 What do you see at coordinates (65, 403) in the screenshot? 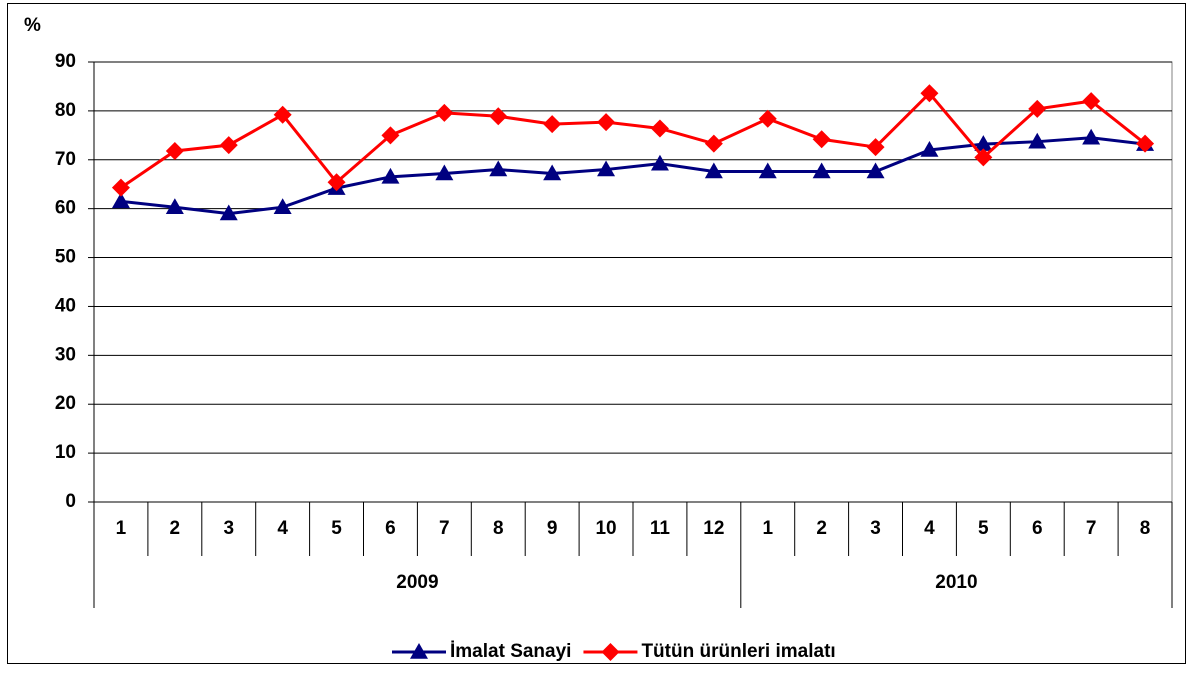
I see `y-tick-label: 20` at bounding box center [65, 403].